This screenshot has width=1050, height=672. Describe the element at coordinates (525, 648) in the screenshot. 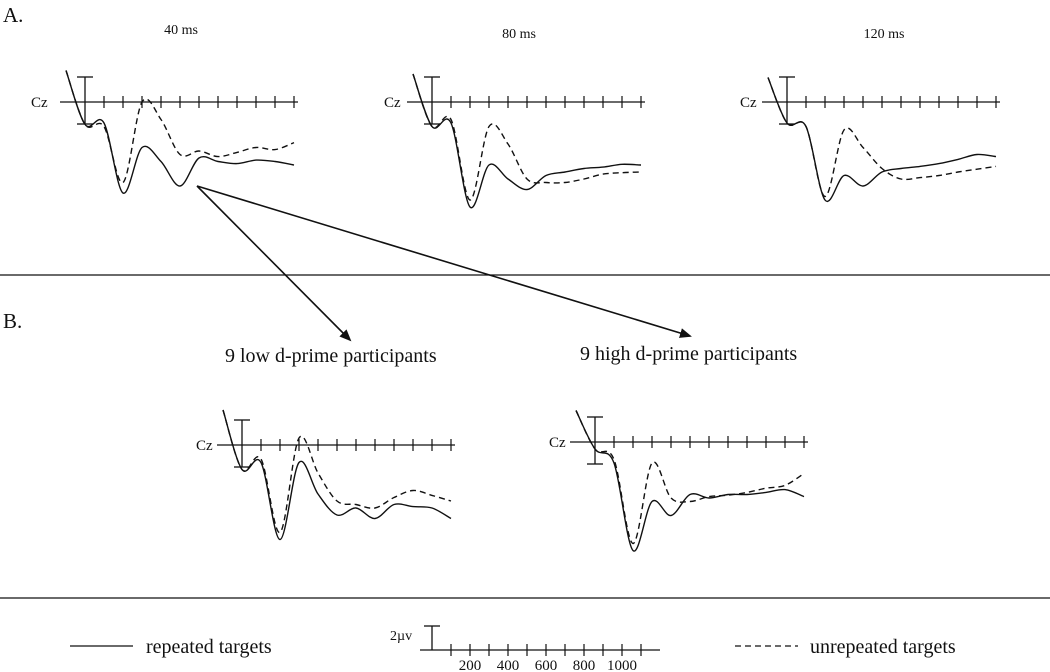

I see `scale-axis: 2µv 200 400 600 800 1000` at that location.